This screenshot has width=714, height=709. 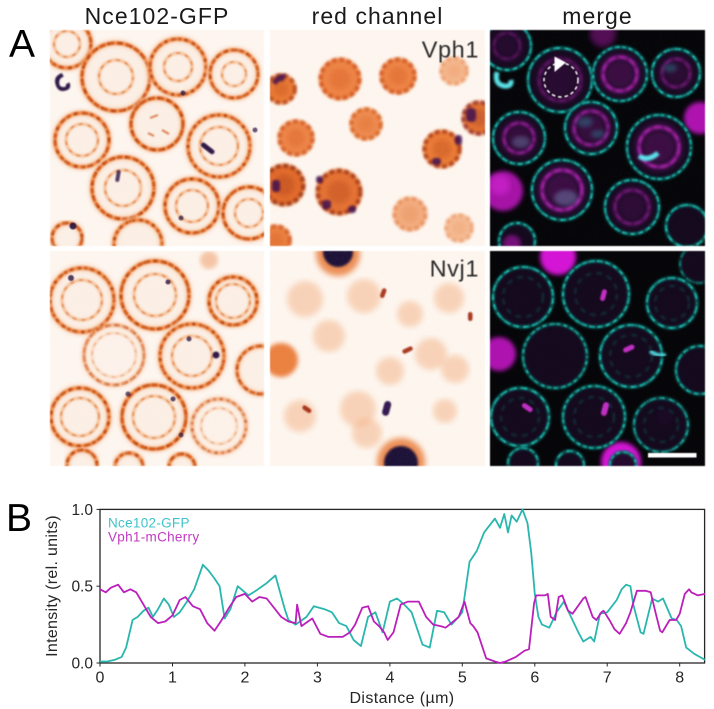 I want to click on svg-text: 0, so click(x=100, y=678).